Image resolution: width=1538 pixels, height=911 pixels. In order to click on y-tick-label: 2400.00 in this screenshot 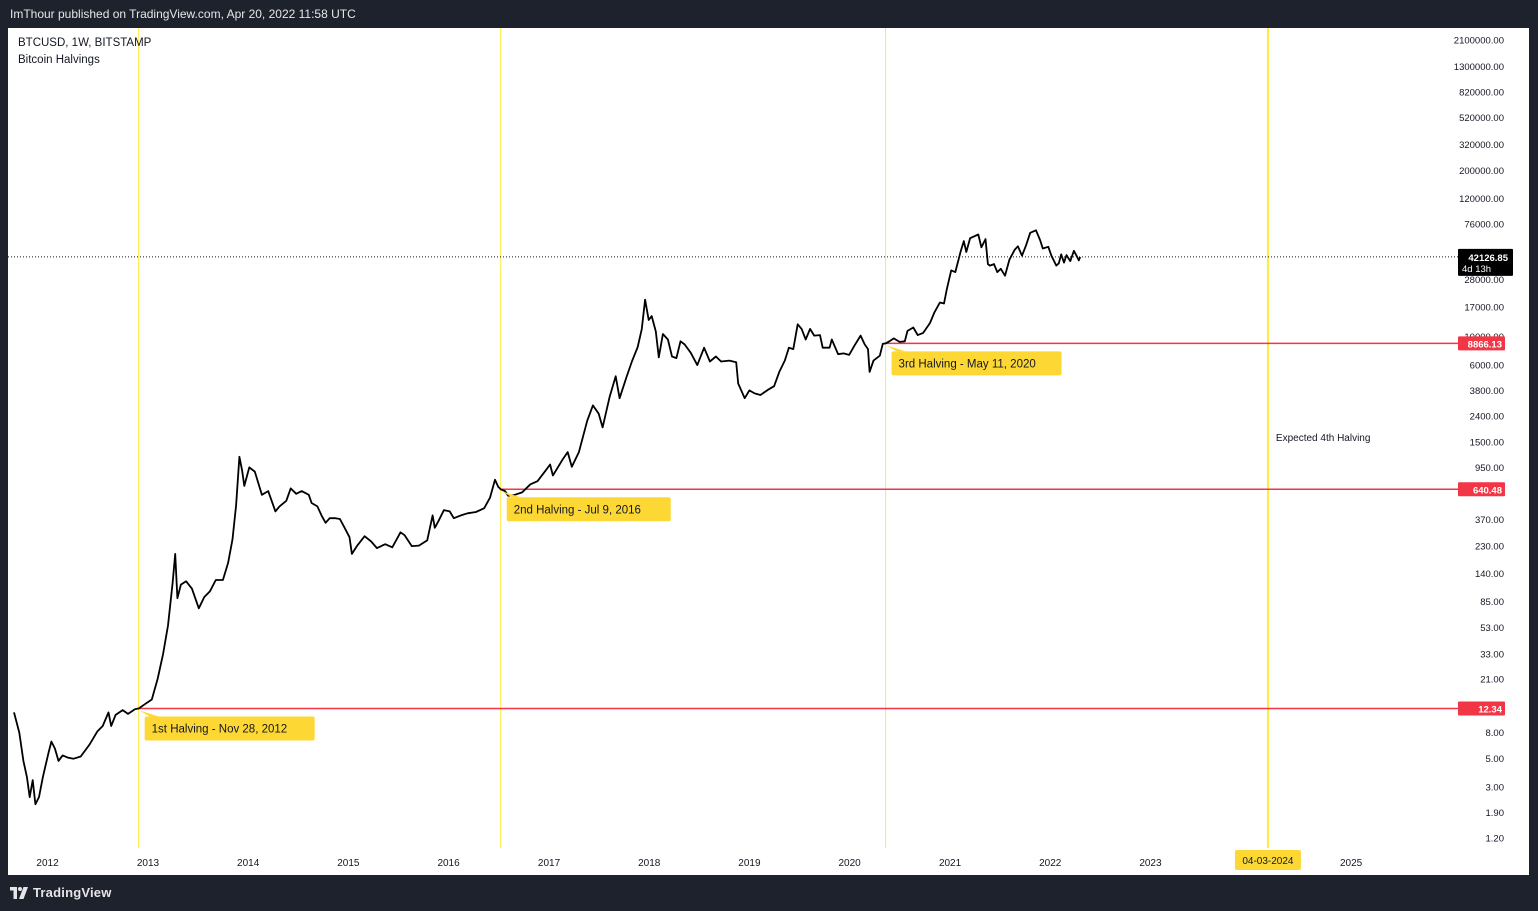, I will do `click(1487, 416)`.